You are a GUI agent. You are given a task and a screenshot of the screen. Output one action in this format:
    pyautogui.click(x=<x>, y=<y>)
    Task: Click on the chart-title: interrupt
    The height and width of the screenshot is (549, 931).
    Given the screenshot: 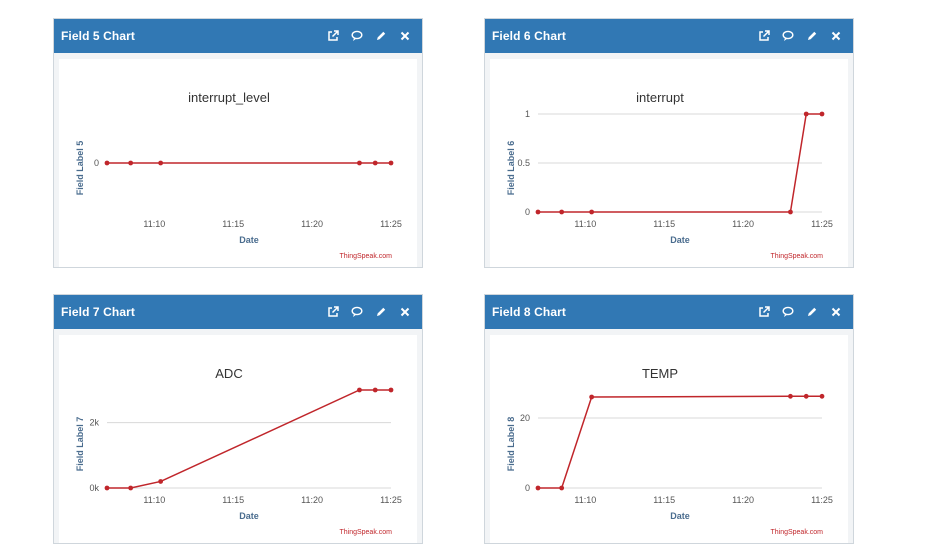 What is the action you would take?
    pyautogui.click(x=660, y=97)
    